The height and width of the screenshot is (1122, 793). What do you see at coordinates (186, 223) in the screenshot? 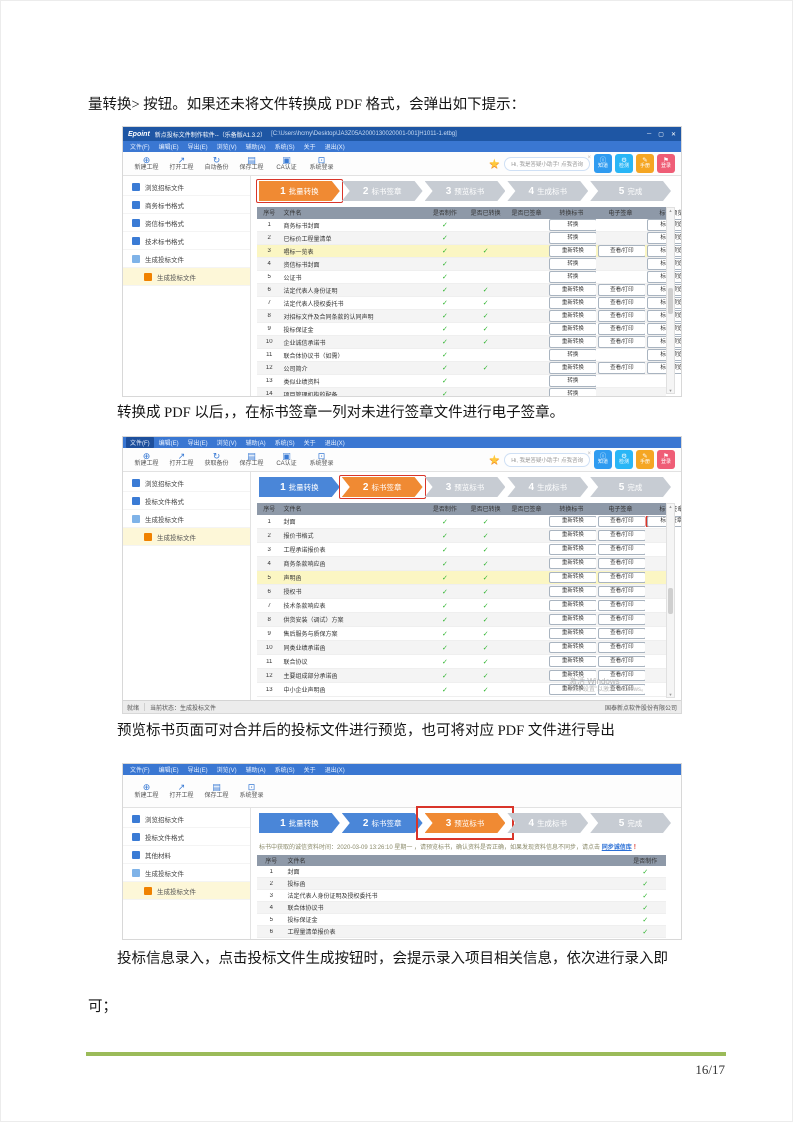
I see `sidebar-item: 资信标书格式` at bounding box center [186, 223].